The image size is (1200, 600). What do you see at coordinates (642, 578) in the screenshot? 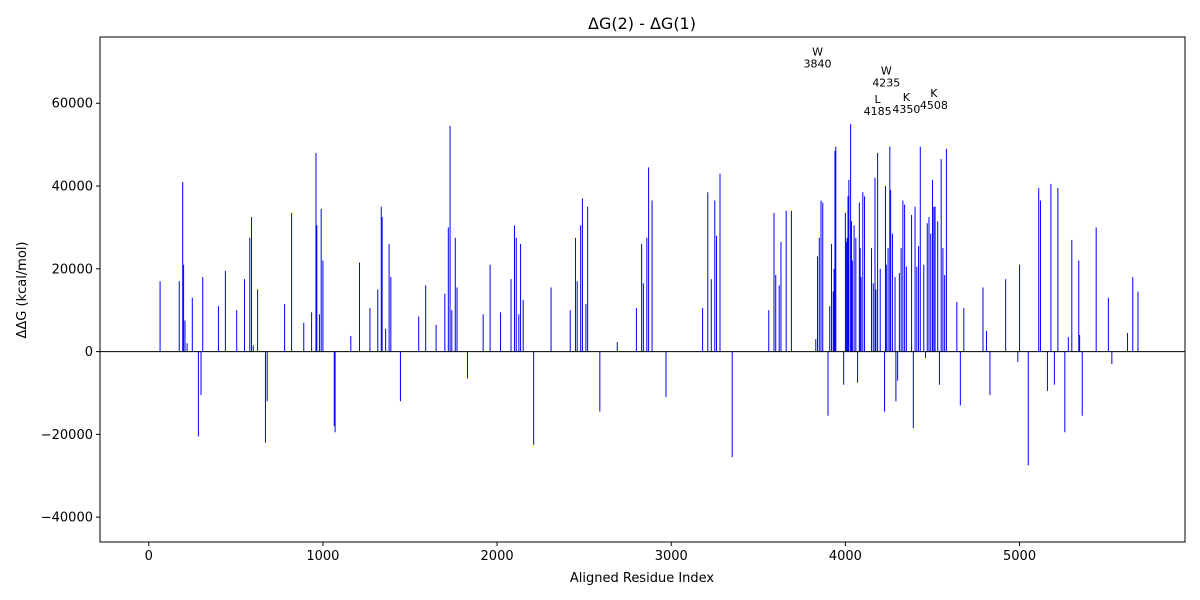
I see `x-axis-label: Aligned Residue Index` at bounding box center [642, 578].